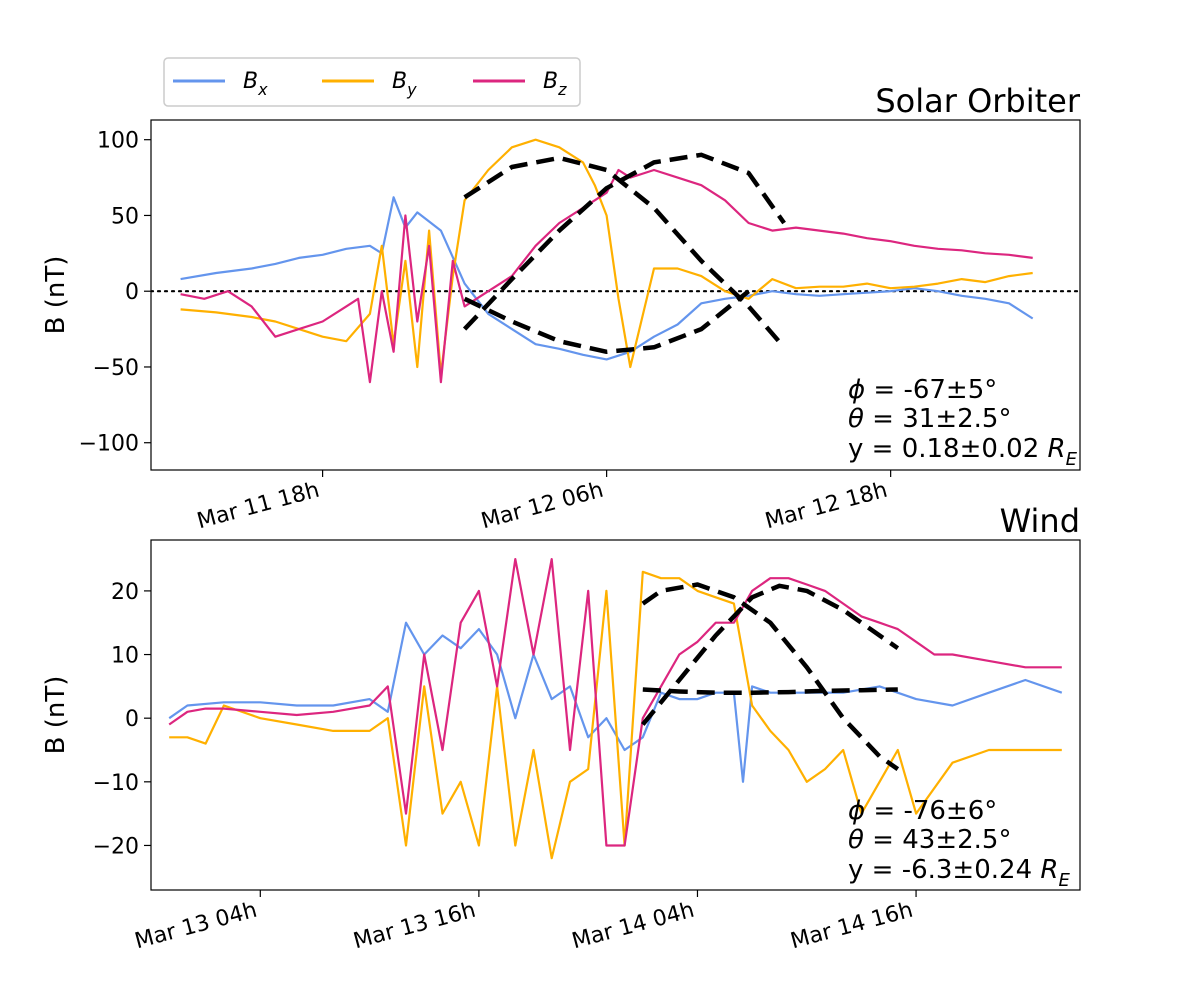 The width and height of the screenshot is (1200, 1000). Describe the element at coordinates (132, 292) in the screenshot. I see `solar-orbiter-ytick-label: 0` at that location.